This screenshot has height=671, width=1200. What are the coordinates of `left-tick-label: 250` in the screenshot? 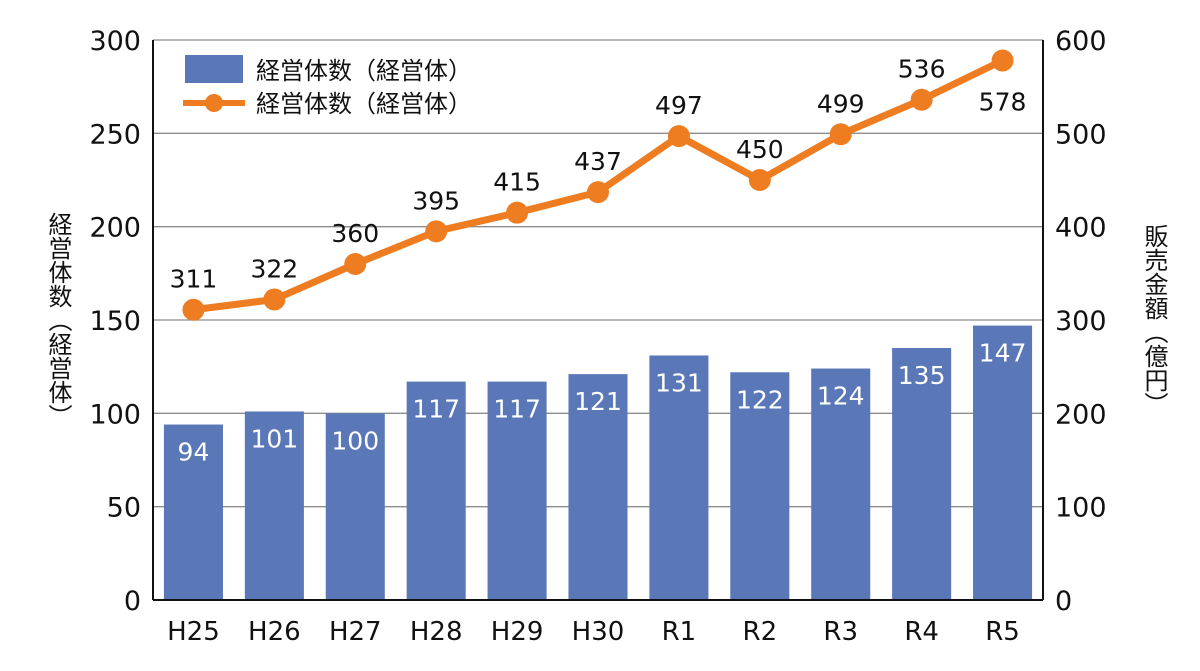 It's located at (115, 134).